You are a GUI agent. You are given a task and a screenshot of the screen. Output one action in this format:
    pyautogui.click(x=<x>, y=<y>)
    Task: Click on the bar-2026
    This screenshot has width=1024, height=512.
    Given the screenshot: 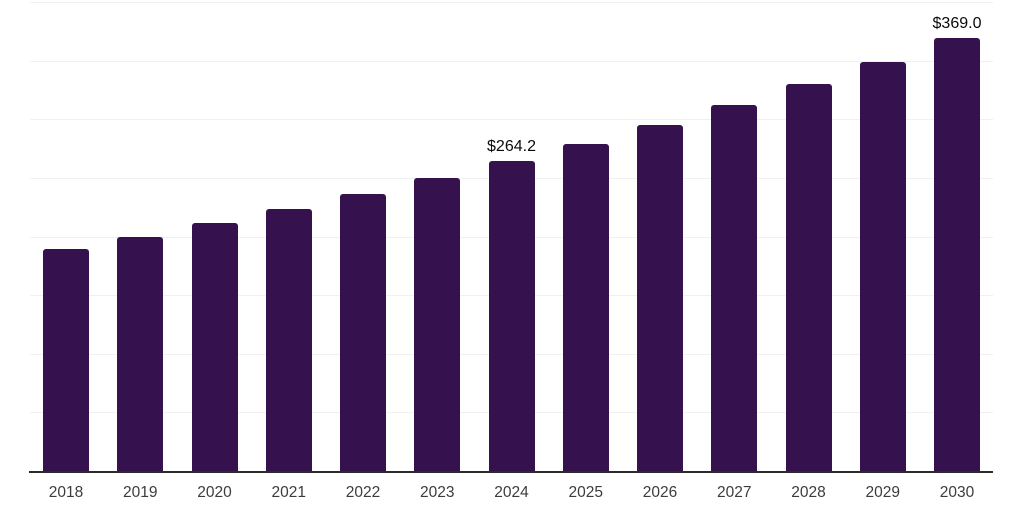 What is the action you would take?
    pyautogui.click(x=660, y=297)
    